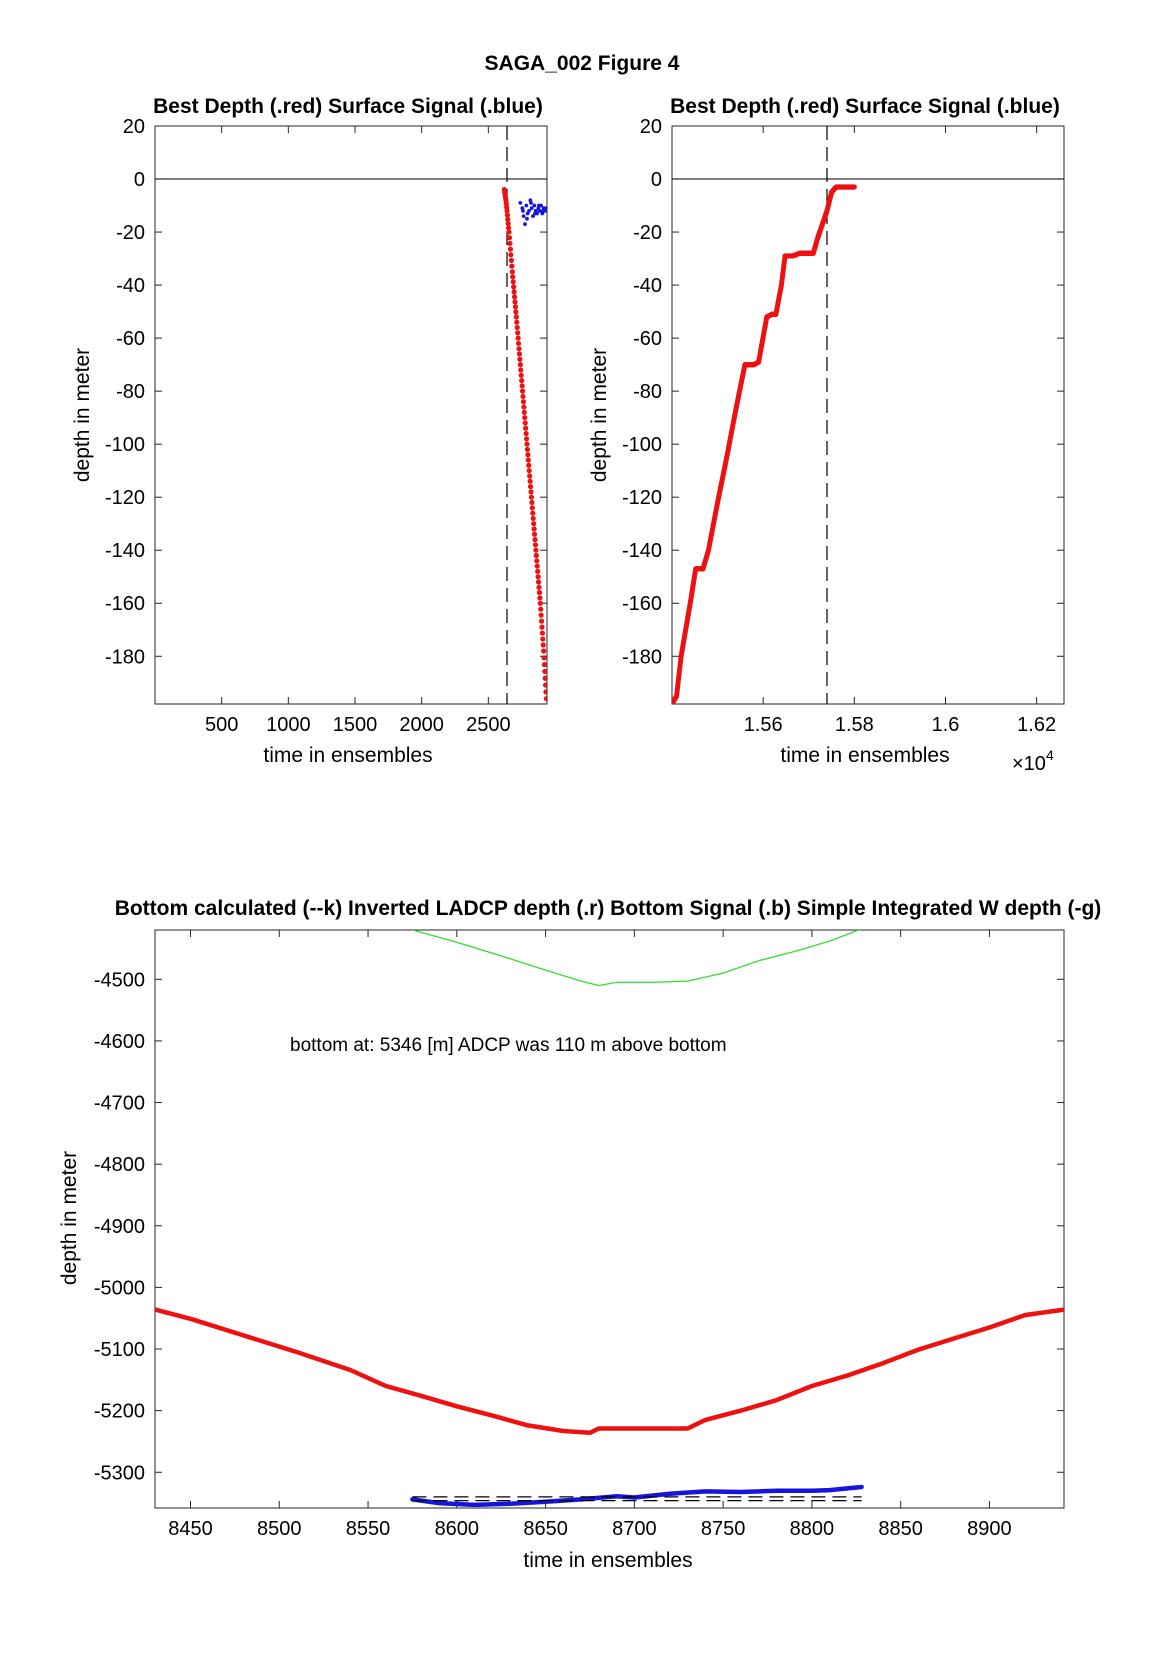 The image size is (1165, 1679). I want to click on panel-1-title: Best Depth (.red) Surface Signal (.blue), so click(348, 106).